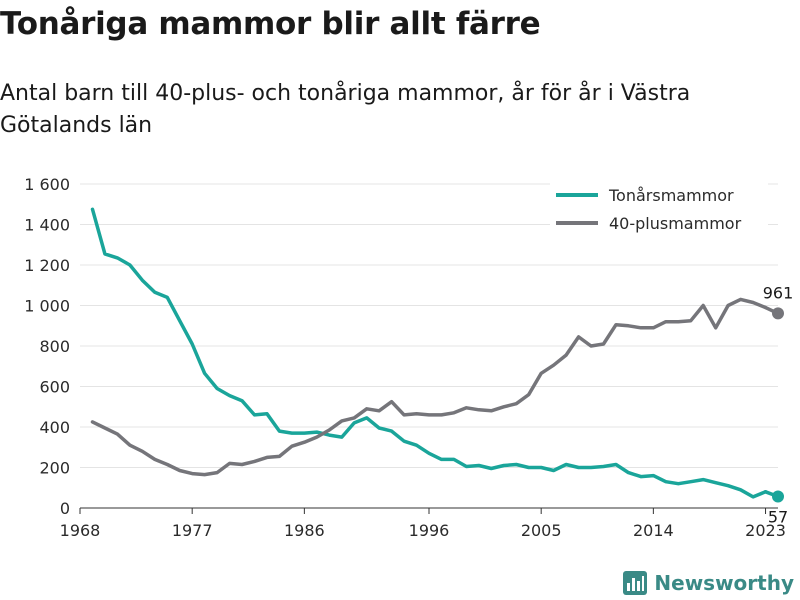 Image resolution: width=800 pixels, height=600 pixels. What do you see at coordinates (54, 387) in the screenshot?
I see `y-tick-label: 600` at bounding box center [54, 387].